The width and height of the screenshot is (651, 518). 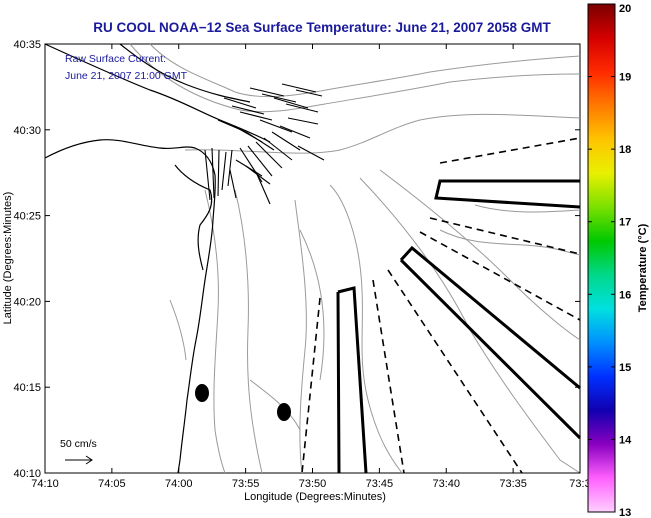 I want to click on scale-arrow, so click(x=79, y=460).